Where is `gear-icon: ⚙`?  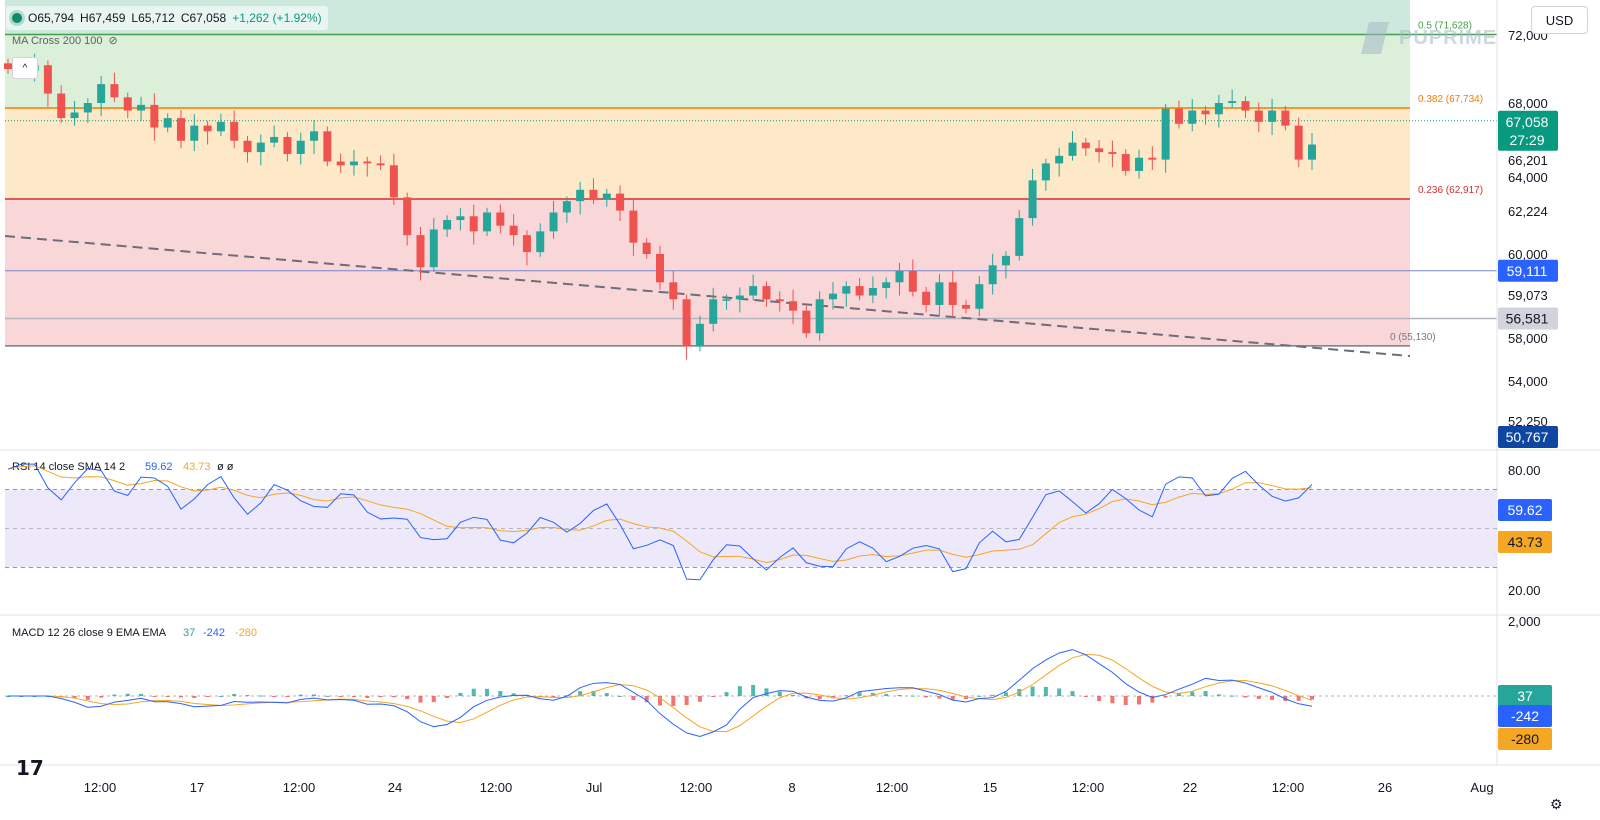 gear-icon: ⚙ is located at coordinates (1556, 804).